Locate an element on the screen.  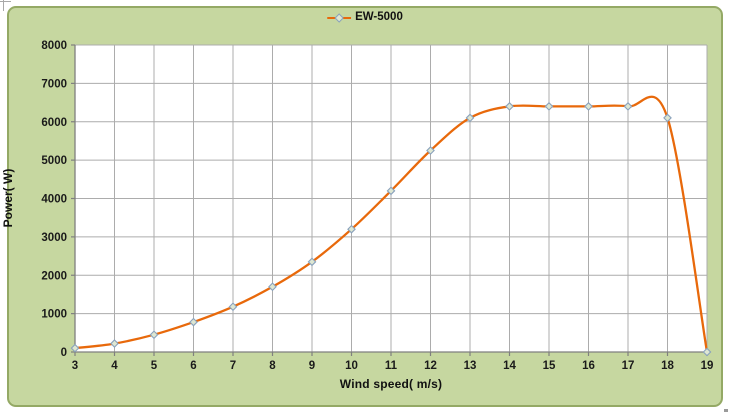
x-tick-label: 13 is located at coordinates (470, 366).